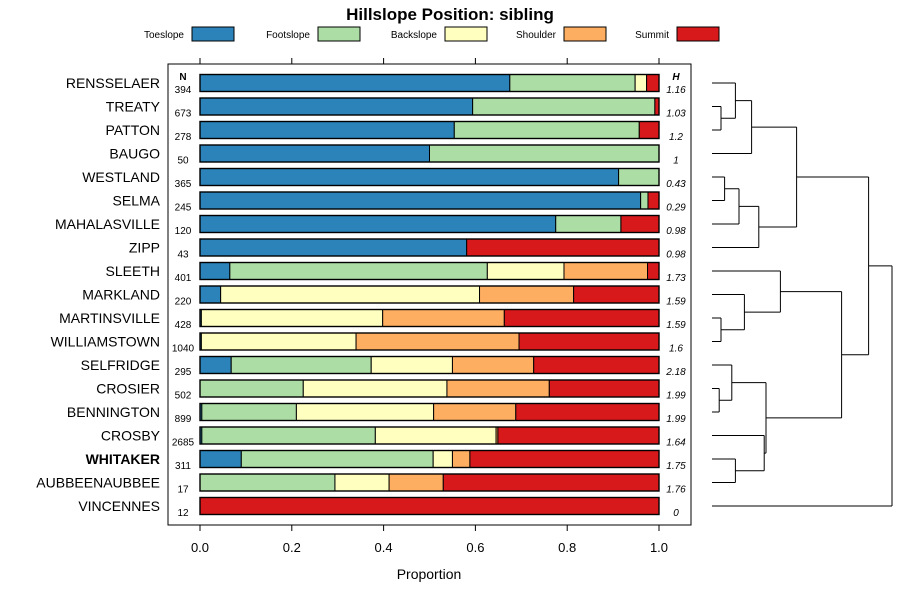  I want to click on legend-swatch-backslope, so click(466, 34).